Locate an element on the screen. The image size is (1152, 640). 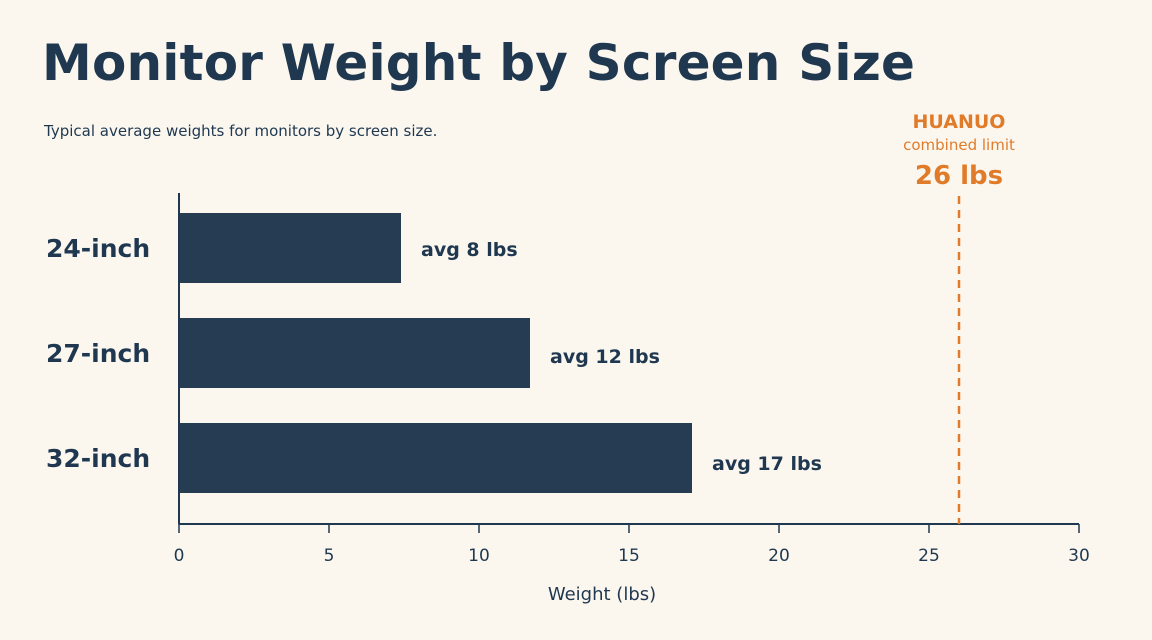
limit-brand-label: HUANUO is located at coordinates (959, 122).